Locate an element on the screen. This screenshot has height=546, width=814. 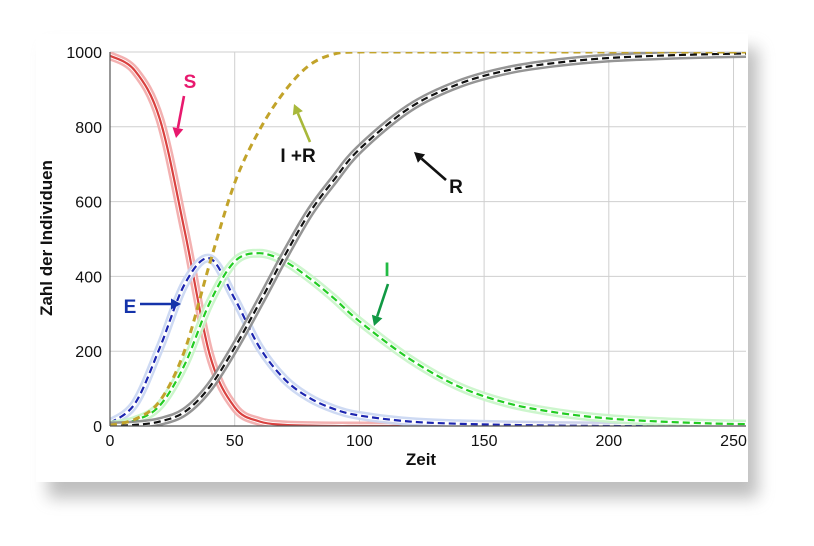
x-axis-title: Zeit is located at coordinates (421, 459).